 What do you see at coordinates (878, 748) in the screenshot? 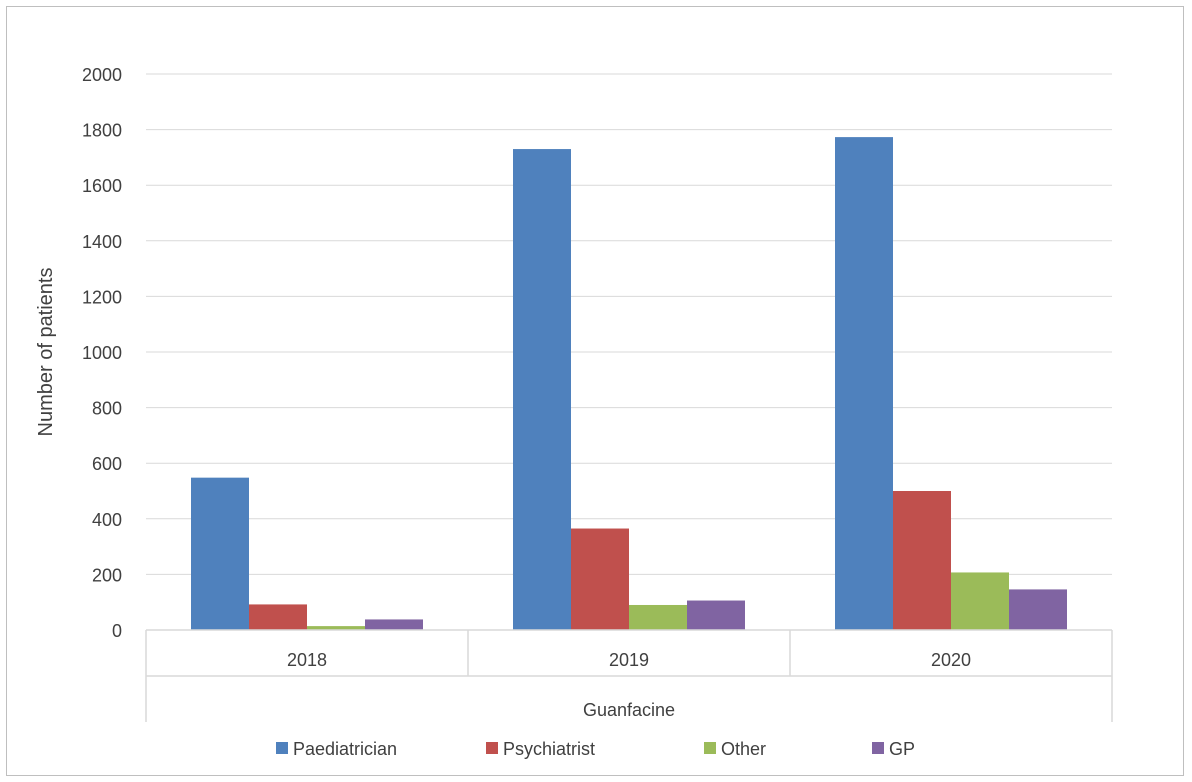
I see `legend-swatch-gp` at bounding box center [878, 748].